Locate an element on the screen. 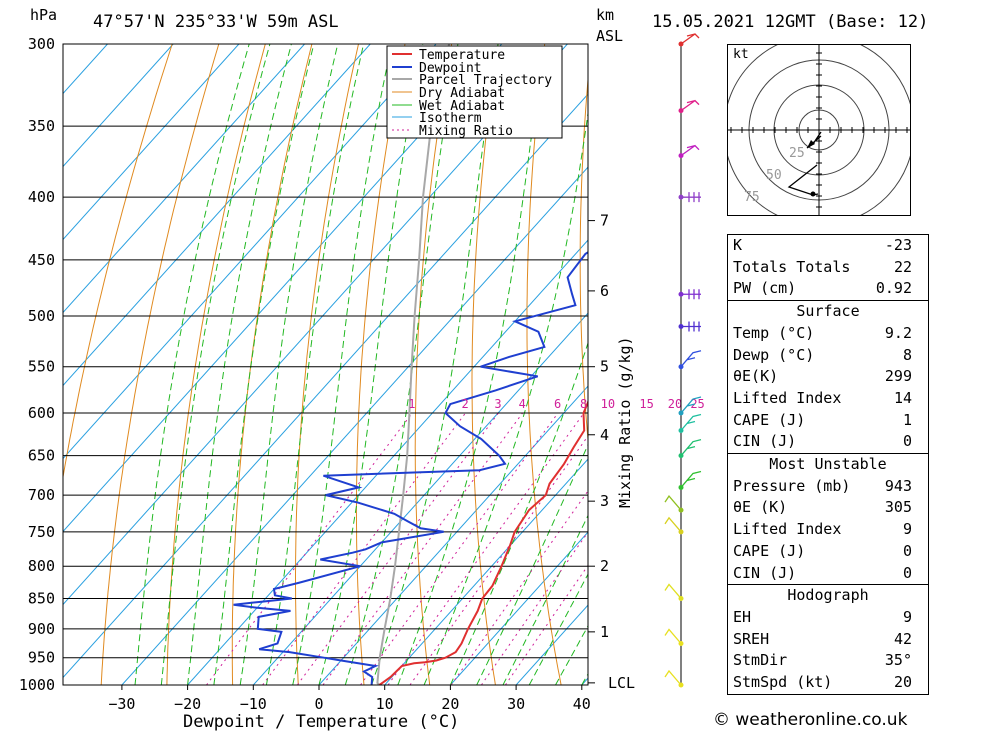 The width and height of the screenshot is (1000, 733). parcel-trajectory-line is located at coordinates (413, 364).